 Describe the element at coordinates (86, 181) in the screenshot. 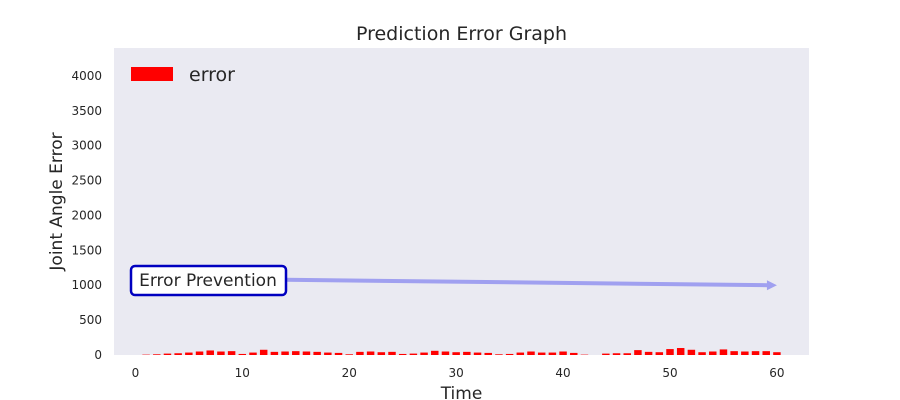

I see `y-tick-label: 2500` at that location.